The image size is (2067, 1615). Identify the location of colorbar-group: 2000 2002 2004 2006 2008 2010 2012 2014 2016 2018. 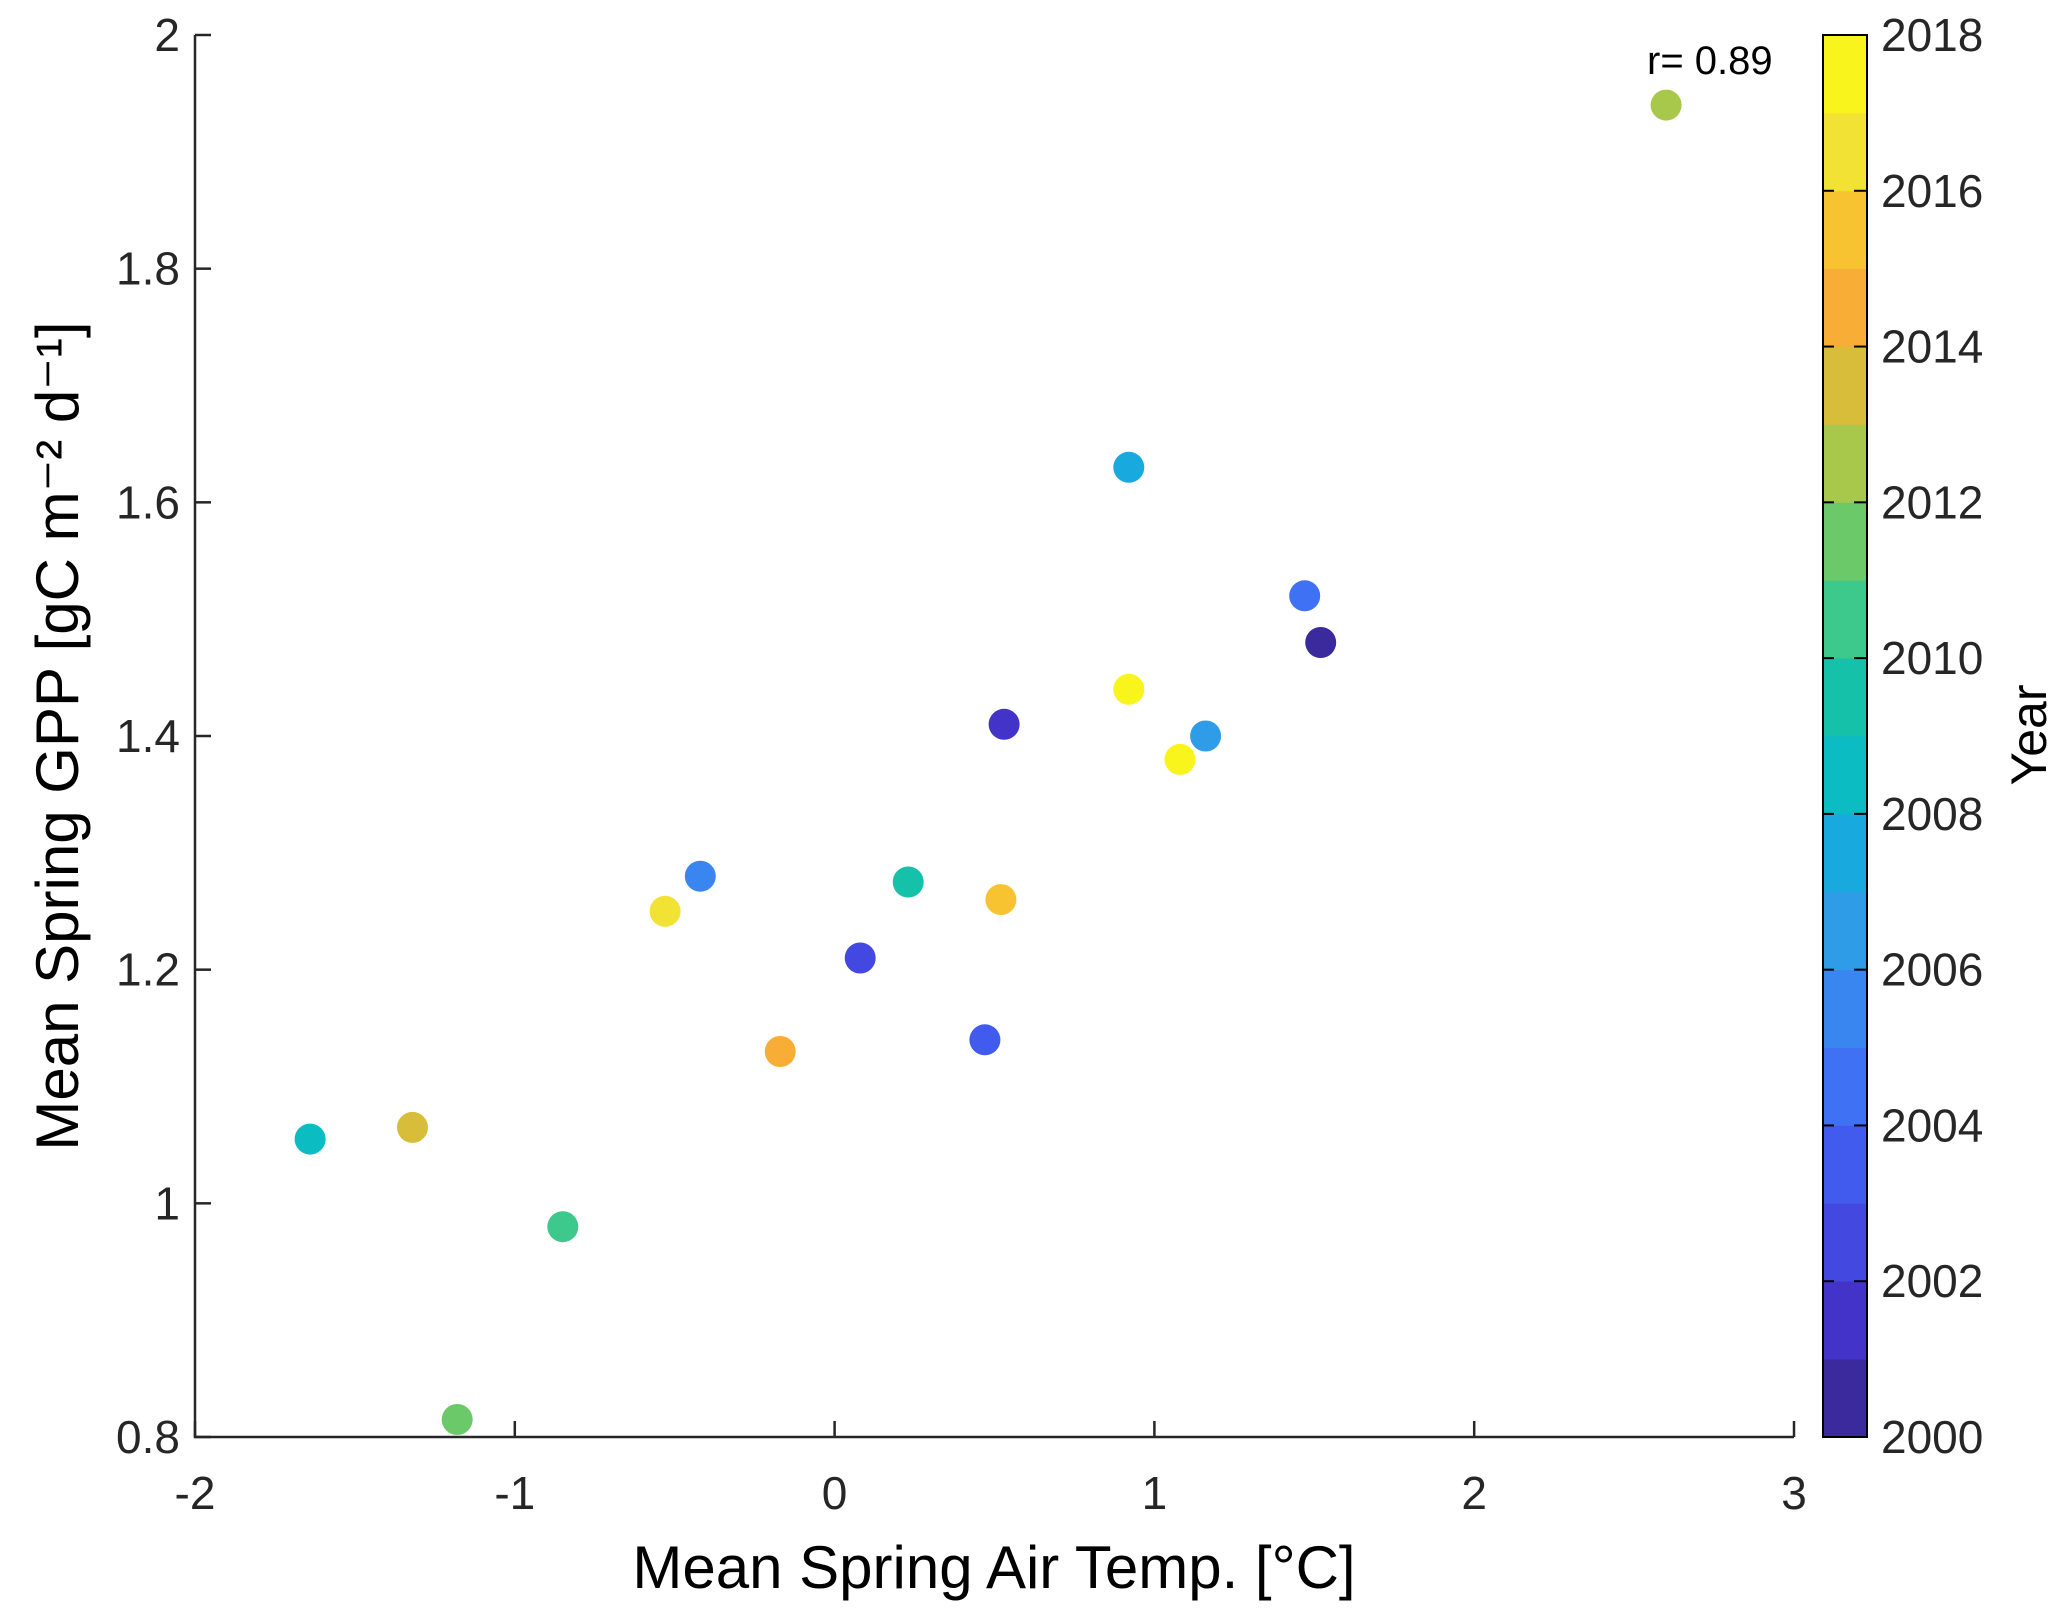
(1902, 736).